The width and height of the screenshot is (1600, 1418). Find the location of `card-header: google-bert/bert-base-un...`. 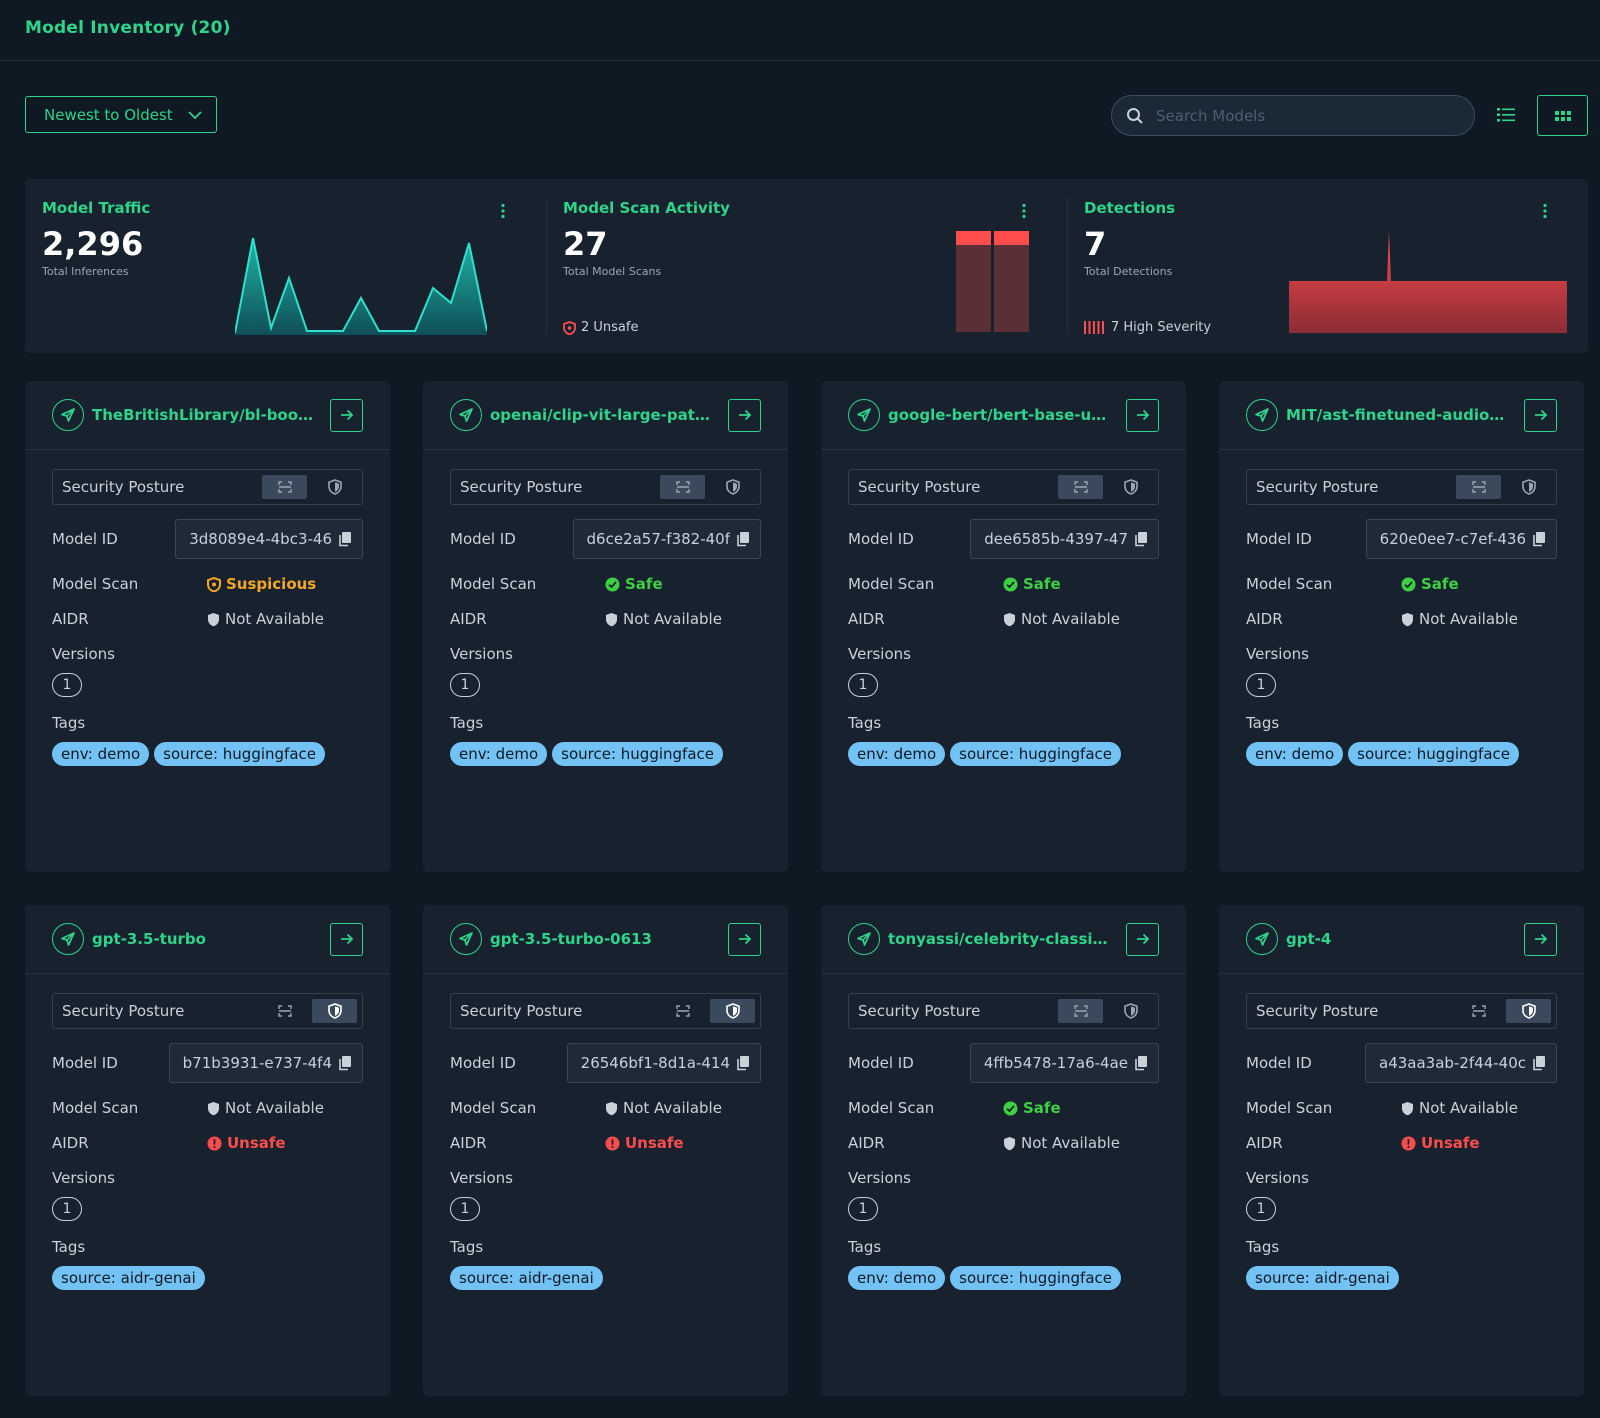

card-header: google-bert/bert-base-un... is located at coordinates (1003, 415).